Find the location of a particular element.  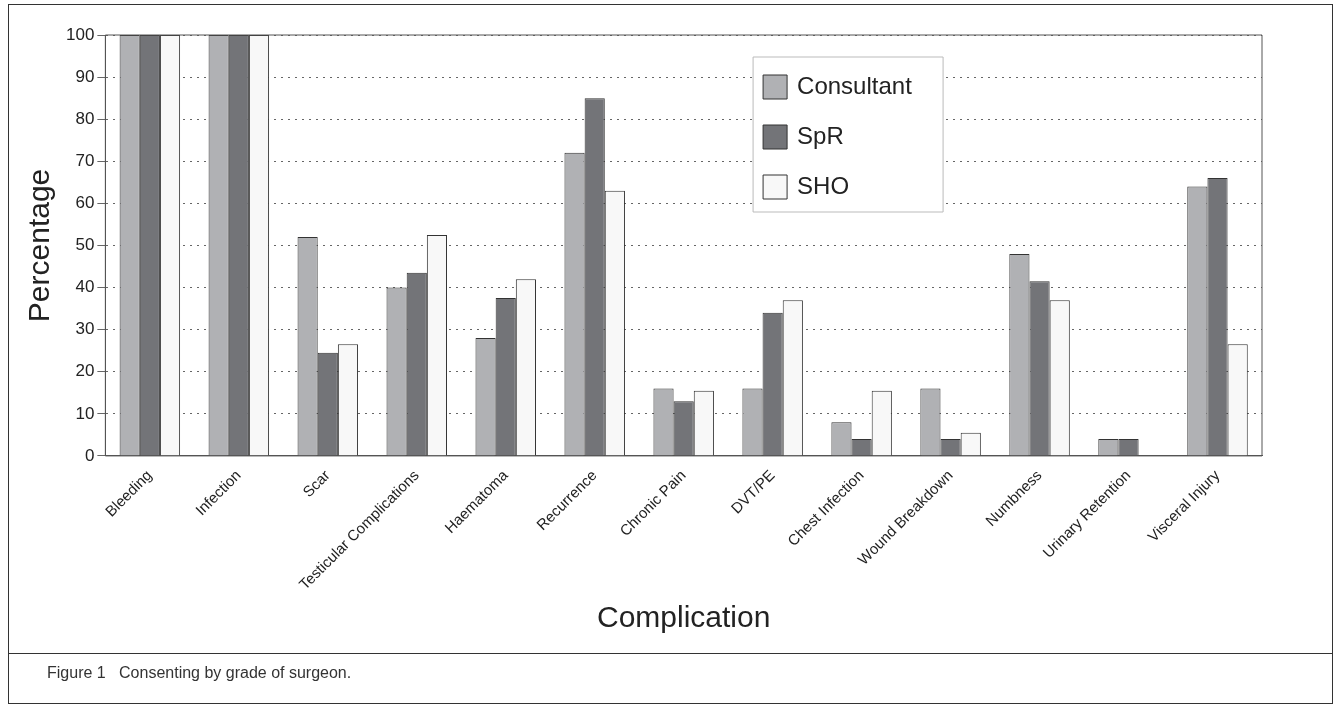

x-axis-title: Complication is located at coordinates (683, 617).